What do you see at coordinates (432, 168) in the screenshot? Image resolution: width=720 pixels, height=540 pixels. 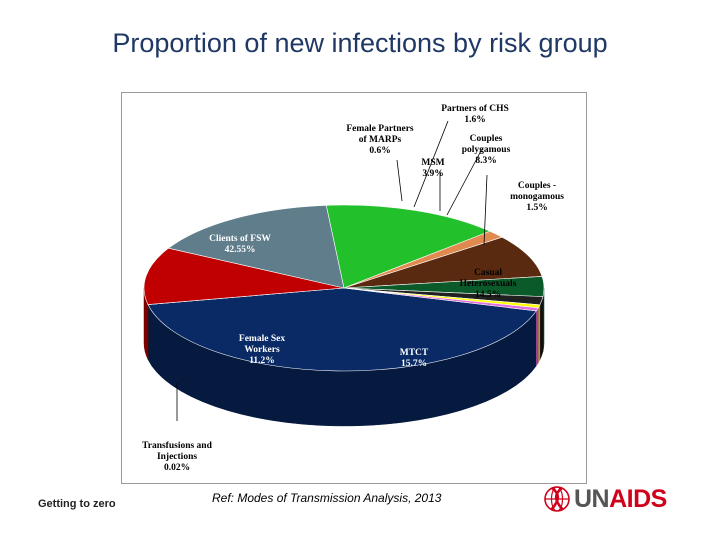 I see `slice-label-7: MSM 3.9%` at bounding box center [432, 168].